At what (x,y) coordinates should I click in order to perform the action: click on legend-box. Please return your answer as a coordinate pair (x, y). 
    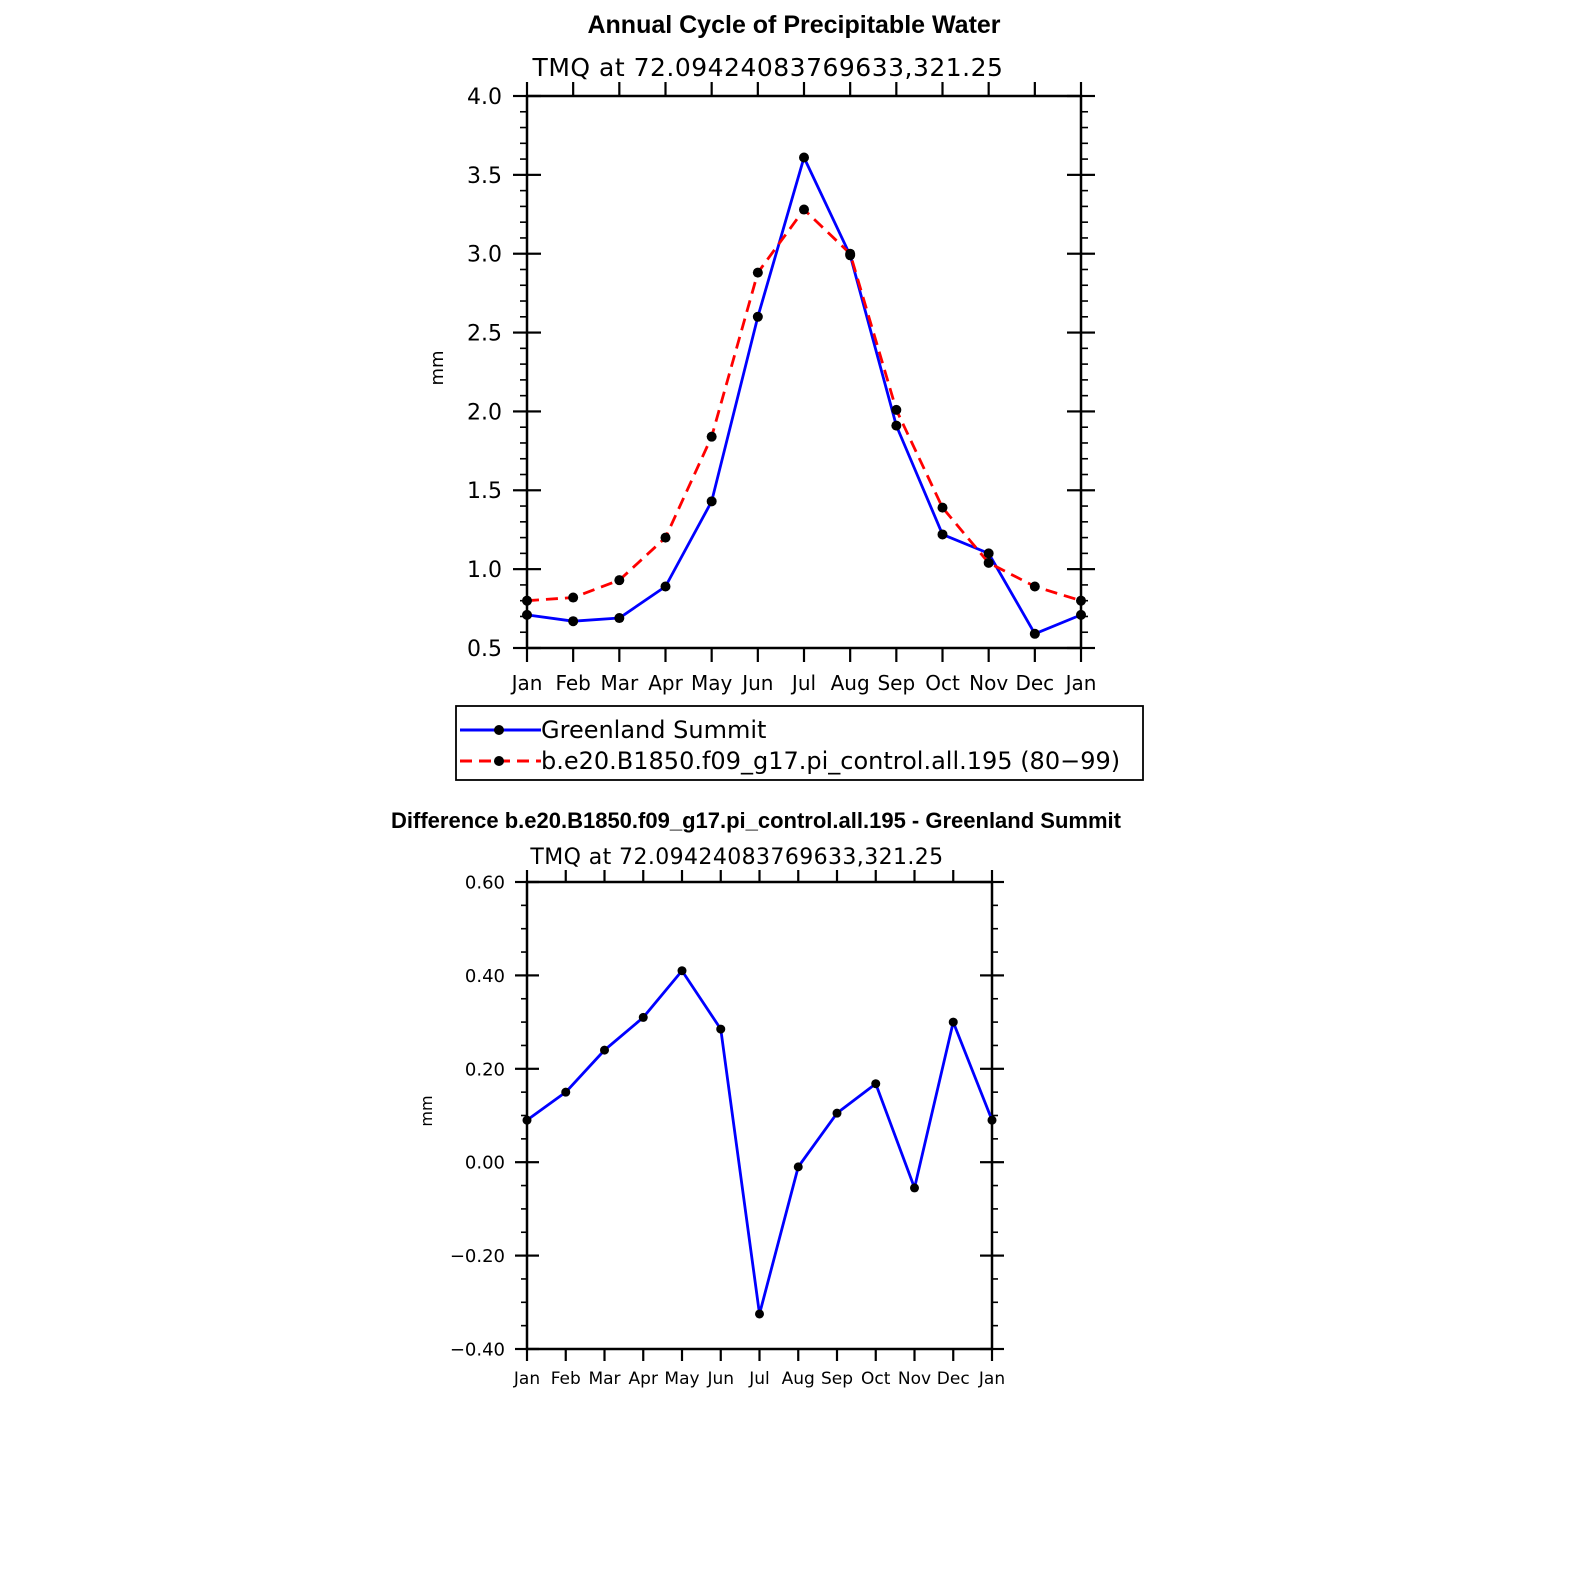
    Looking at the image, I should click on (799, 743).